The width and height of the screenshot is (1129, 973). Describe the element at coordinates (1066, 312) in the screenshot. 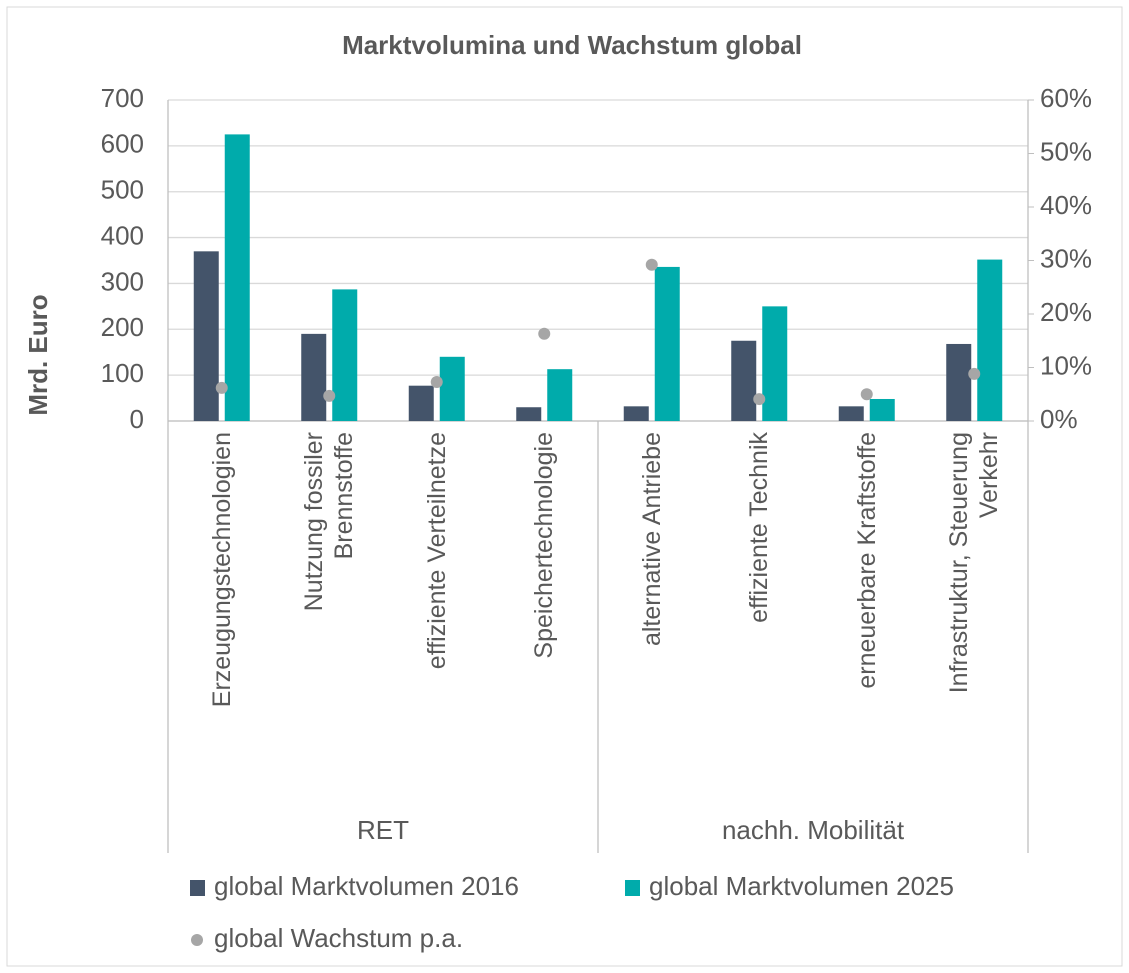

I see `y2-tick-label: 20%` at that location.